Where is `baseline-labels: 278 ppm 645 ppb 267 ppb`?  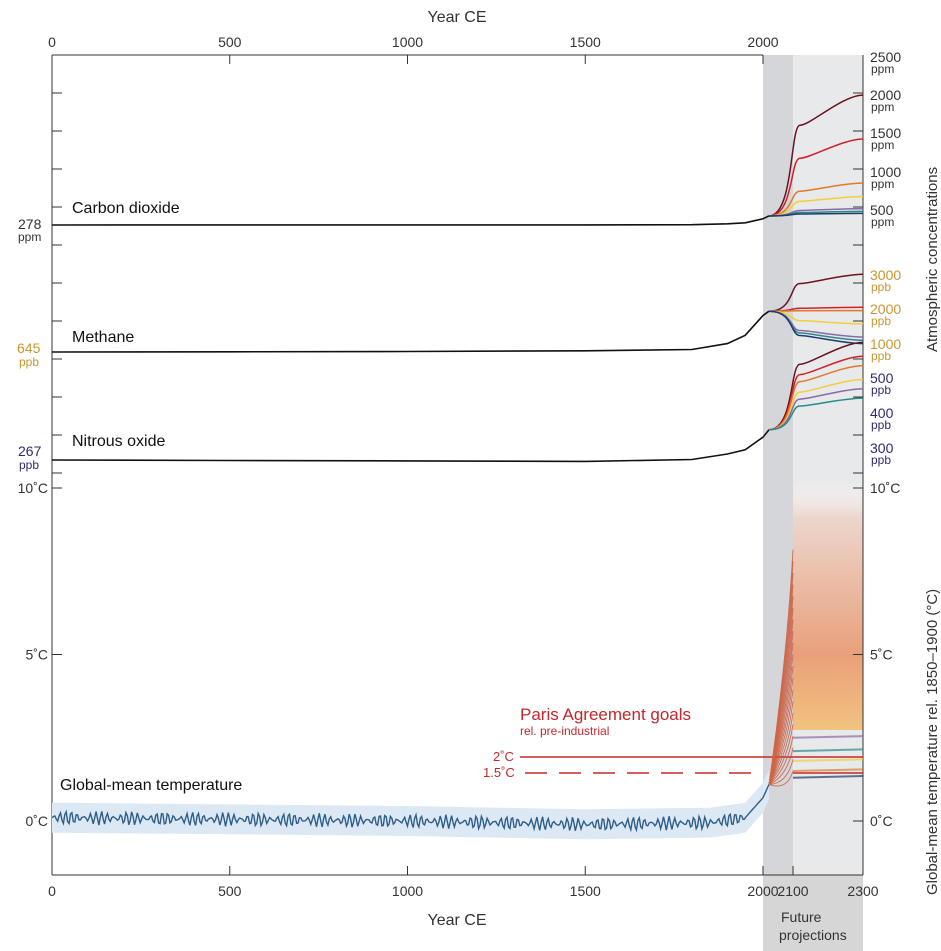 baseline-labels: 278 ppm 645 ppb 267 ppb is located at coordinates (29, 344).